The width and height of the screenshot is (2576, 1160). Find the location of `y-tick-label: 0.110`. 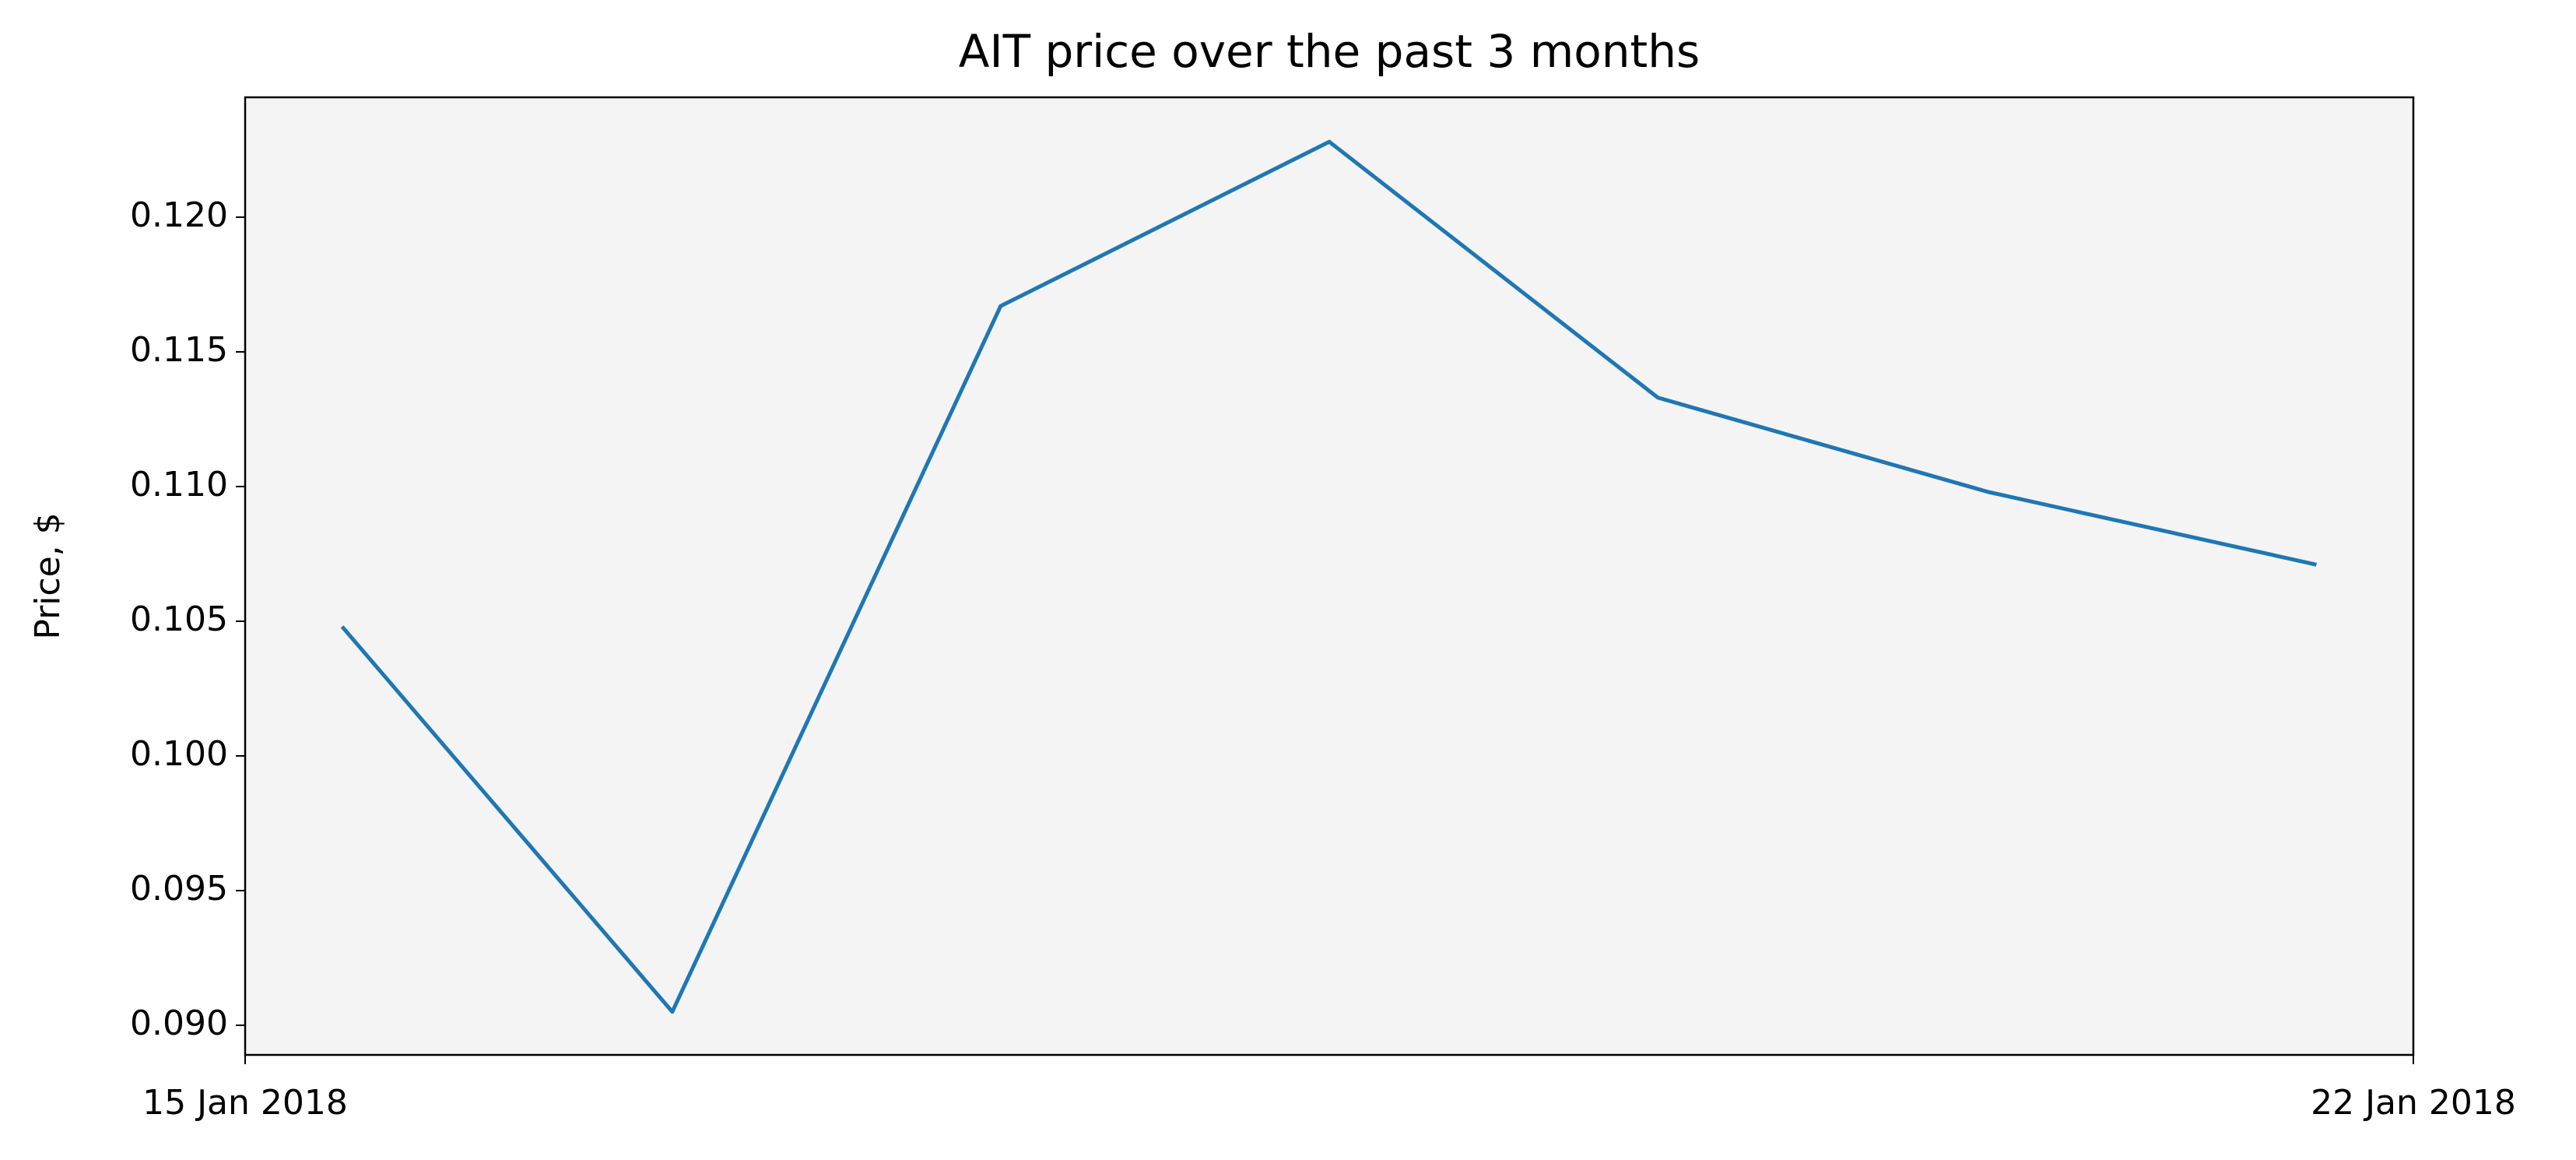

y-tick-label: 0.110 is located at coordinates (179, 484).